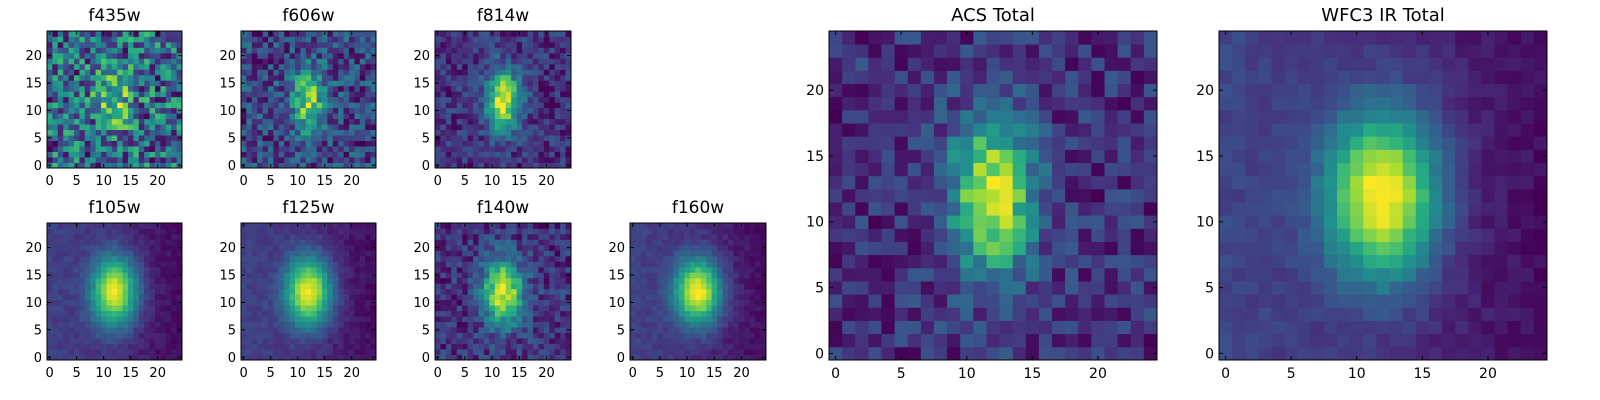 The image size is (1600, 400). I want to click on x-tick-label: 5, so click(77, 373).